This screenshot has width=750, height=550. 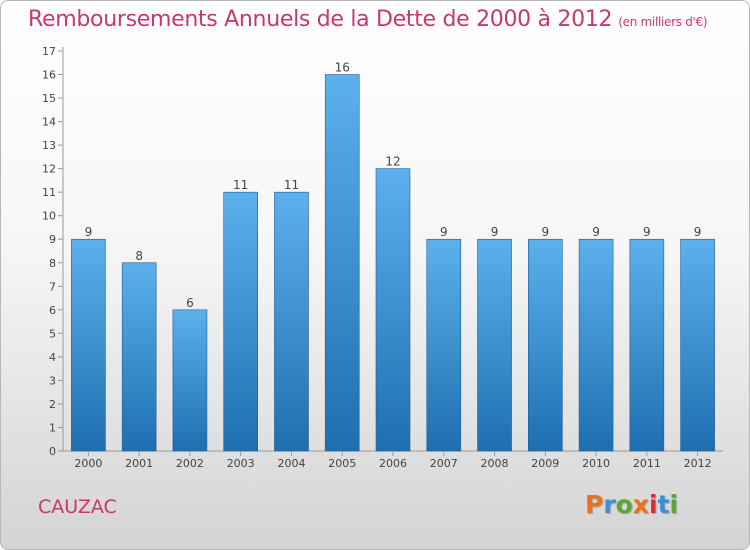 What do you see at coordinates (342, 68) in the screenshot?
I see `bar-value-label: 16` at bounding box center [342, 68].